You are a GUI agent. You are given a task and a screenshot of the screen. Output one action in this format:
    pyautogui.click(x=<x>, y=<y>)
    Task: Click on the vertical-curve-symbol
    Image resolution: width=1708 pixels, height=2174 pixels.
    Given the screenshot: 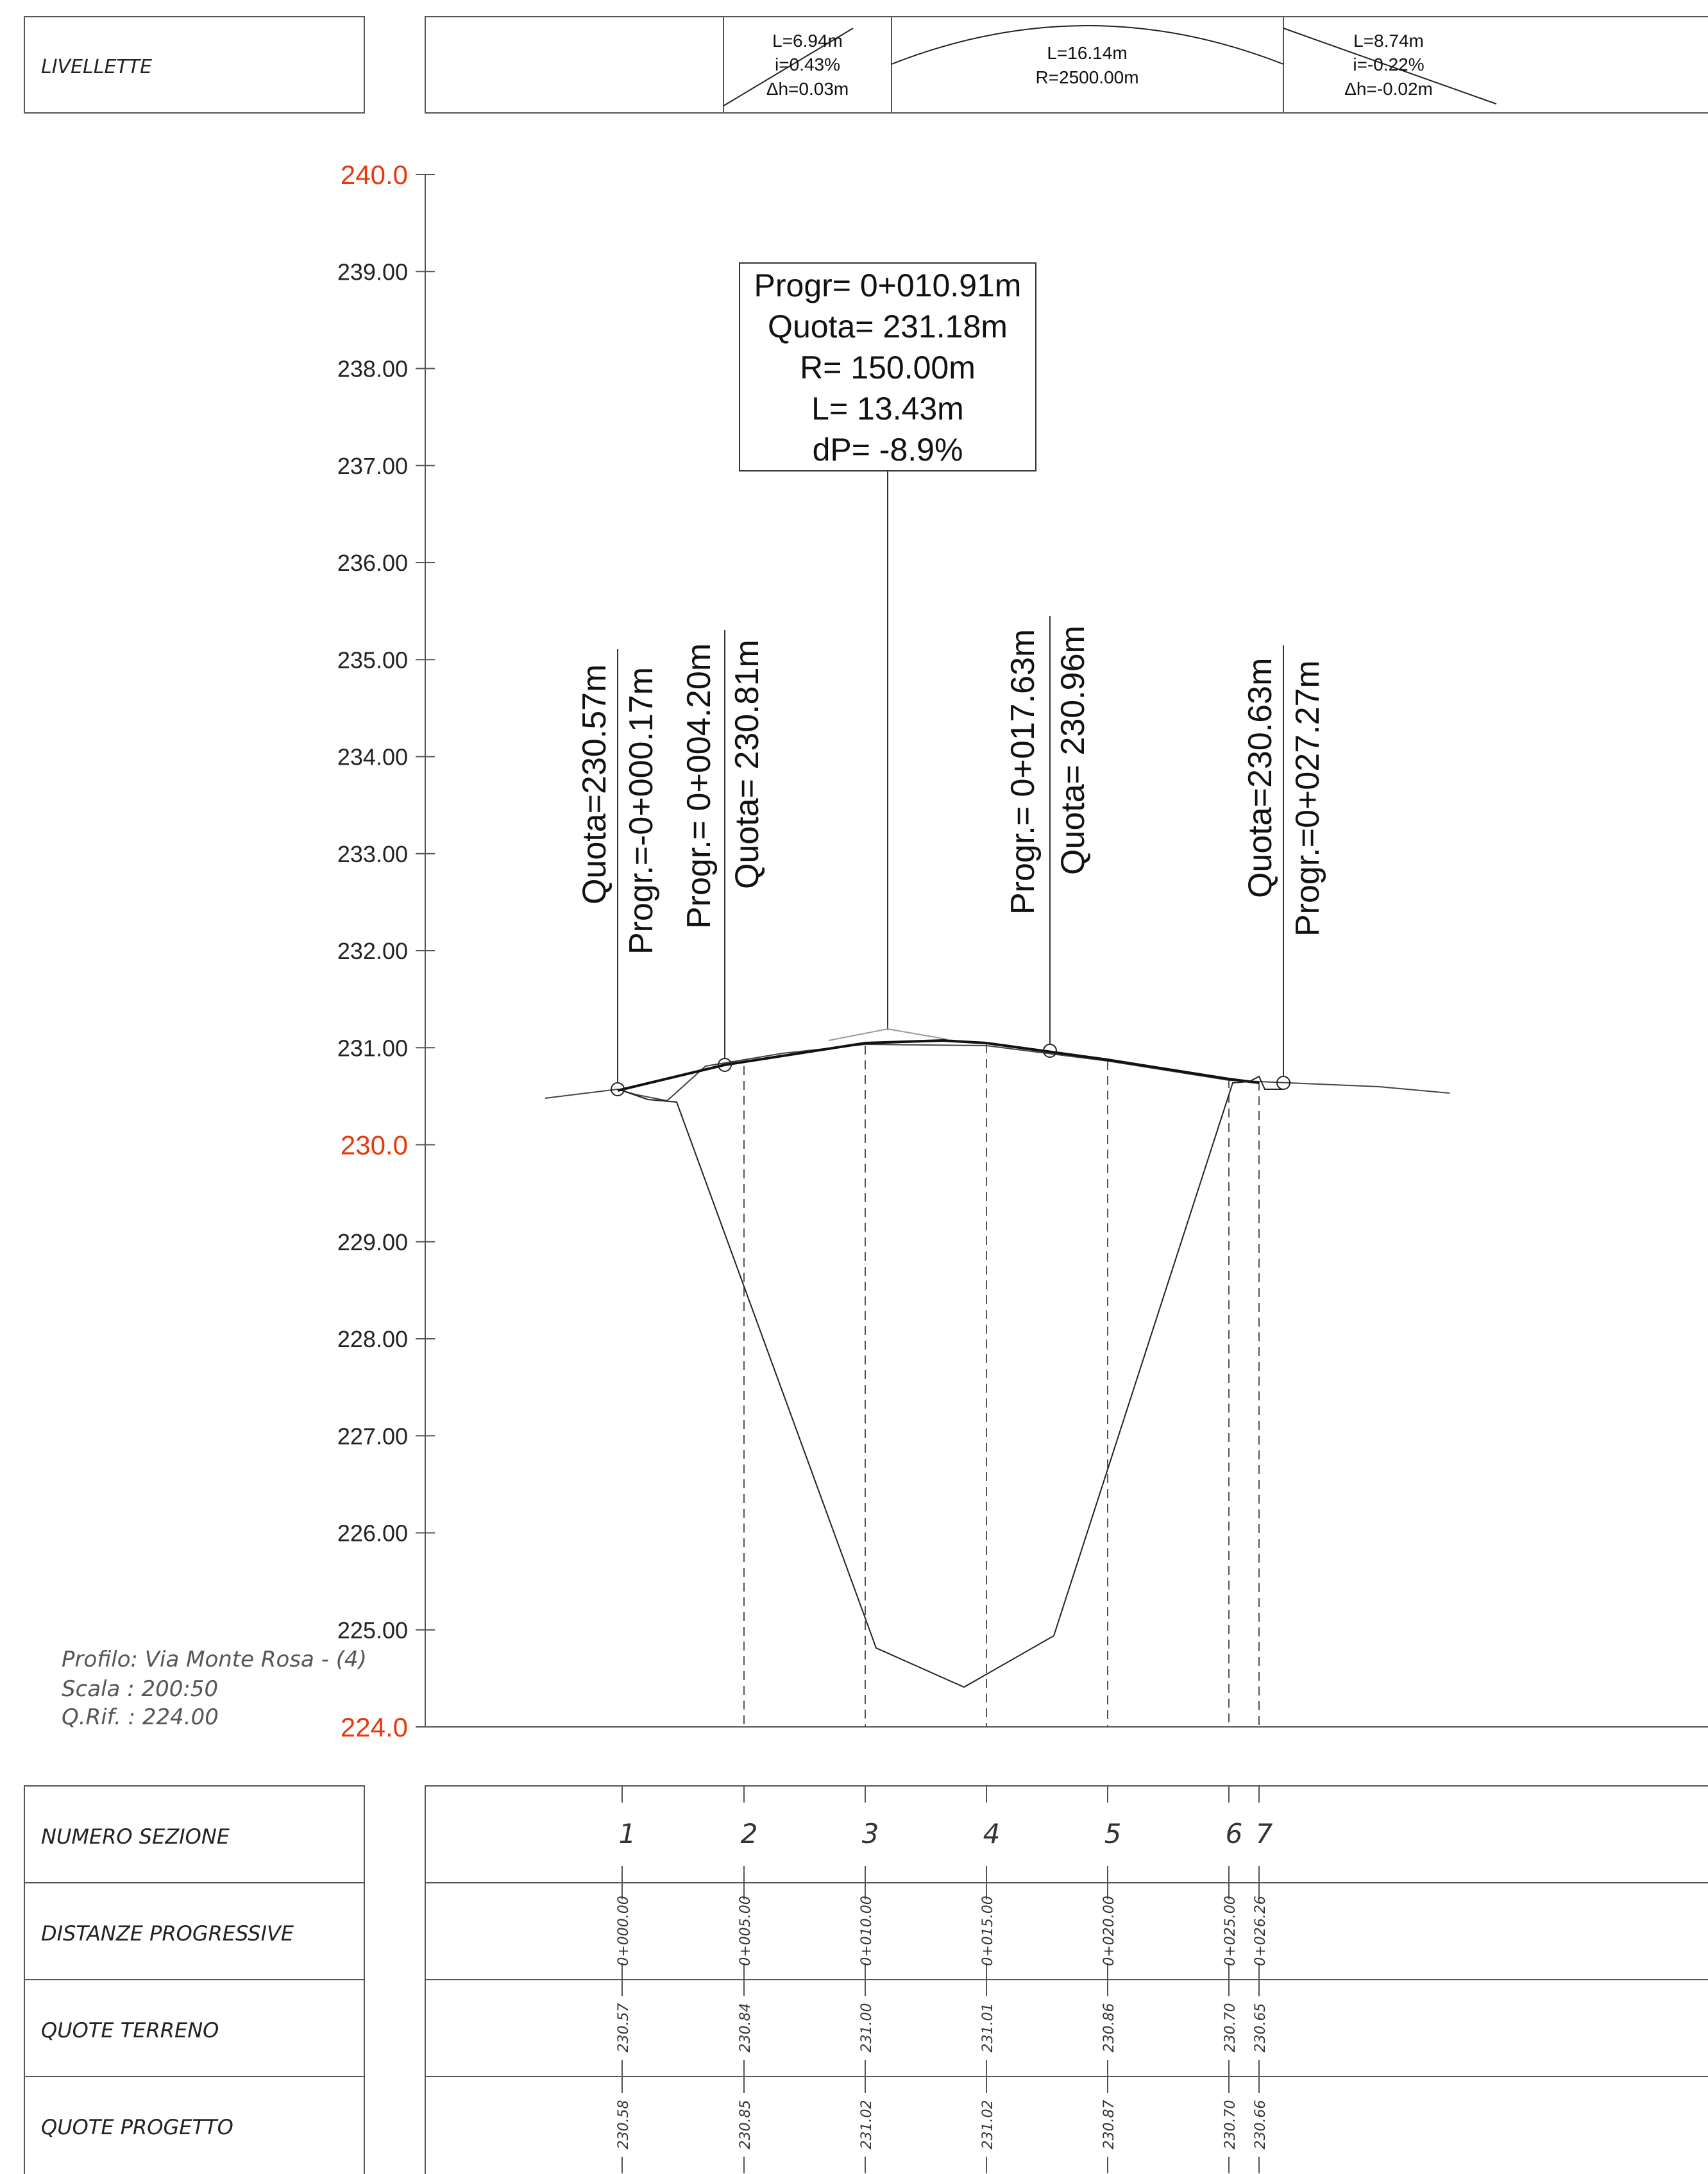 What is the action you would take?
    pyautogui.click(x=1087, y=45)
    